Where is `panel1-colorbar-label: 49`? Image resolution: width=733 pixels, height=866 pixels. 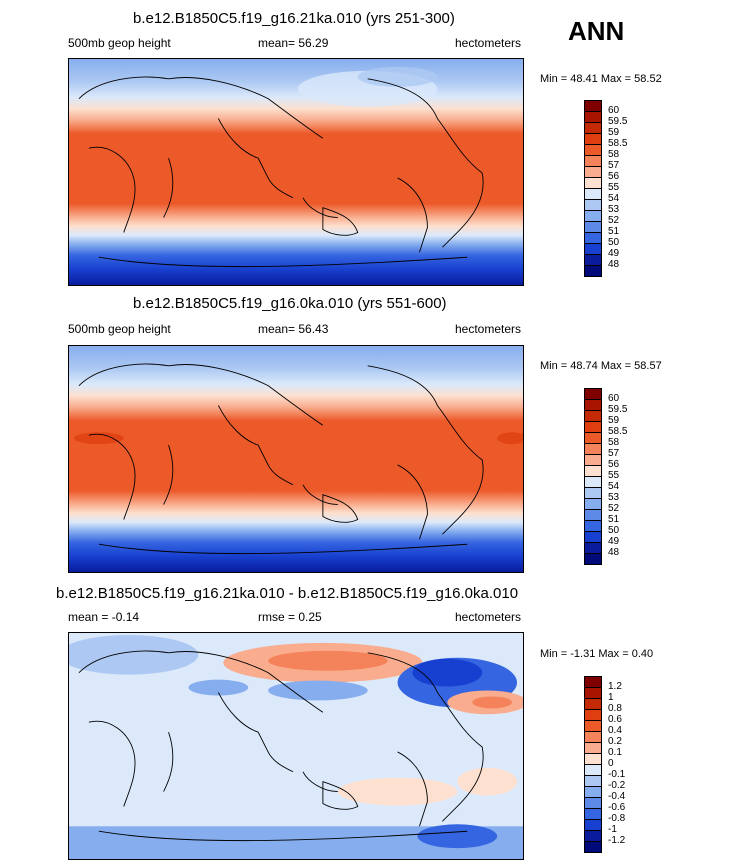 panel1-colorbar-label: 49 is located at coordinates (614, 253).